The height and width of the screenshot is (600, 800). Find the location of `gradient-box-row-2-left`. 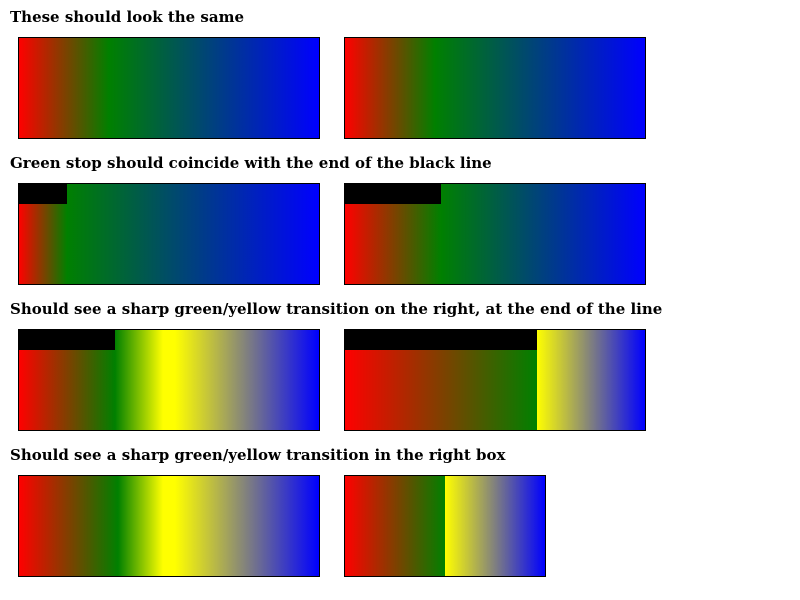

gradient-box-row-2-left is located at coordinates (169, 234).